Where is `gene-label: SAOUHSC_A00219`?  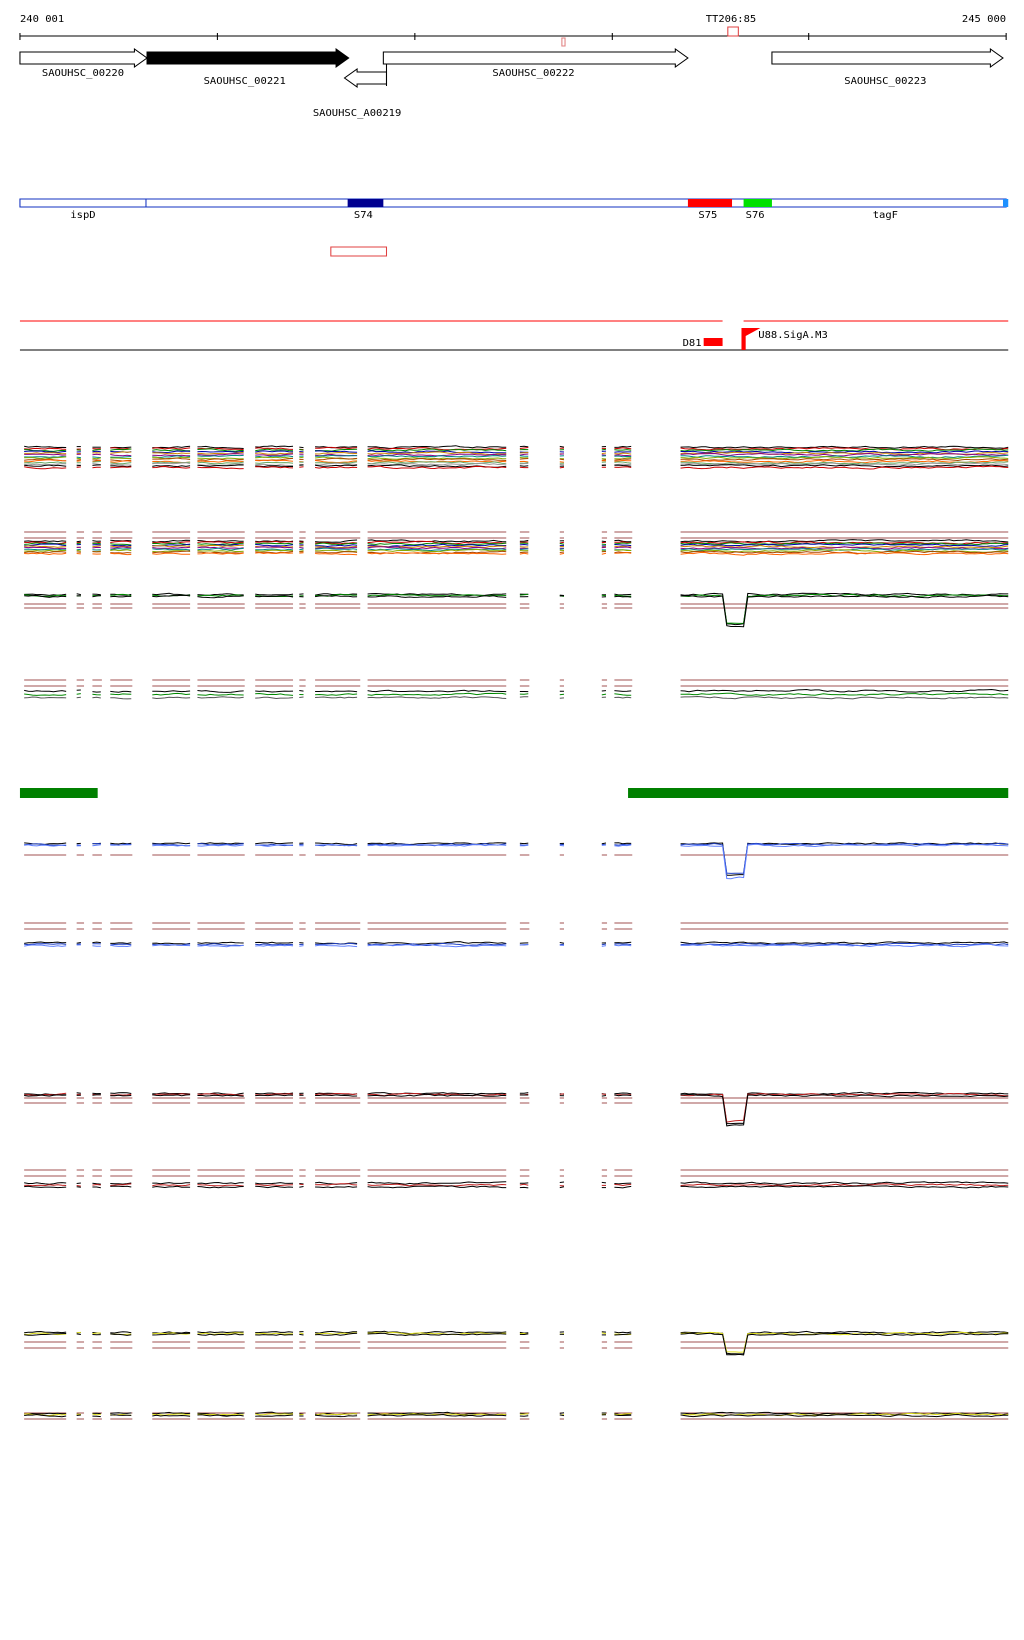 gene-label: SAOUHSC_A00219 is located at coordinates (357, 113).